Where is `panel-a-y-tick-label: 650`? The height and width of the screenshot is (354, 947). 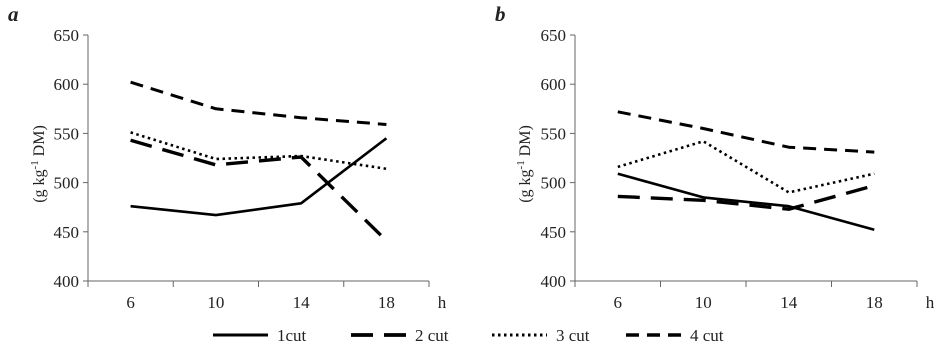 panel-a-y-tick-label: 650 is located at coordinates (67, 35).